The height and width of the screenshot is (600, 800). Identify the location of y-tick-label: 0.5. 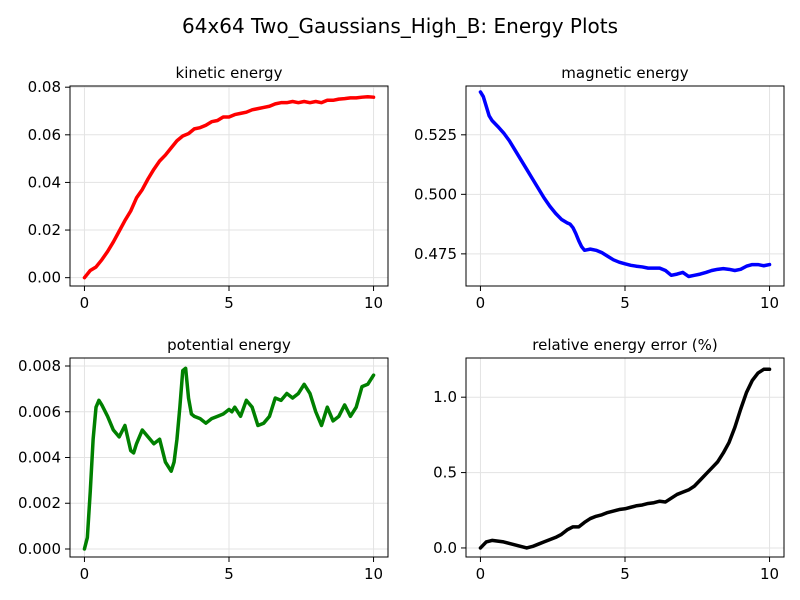
(445, 473).